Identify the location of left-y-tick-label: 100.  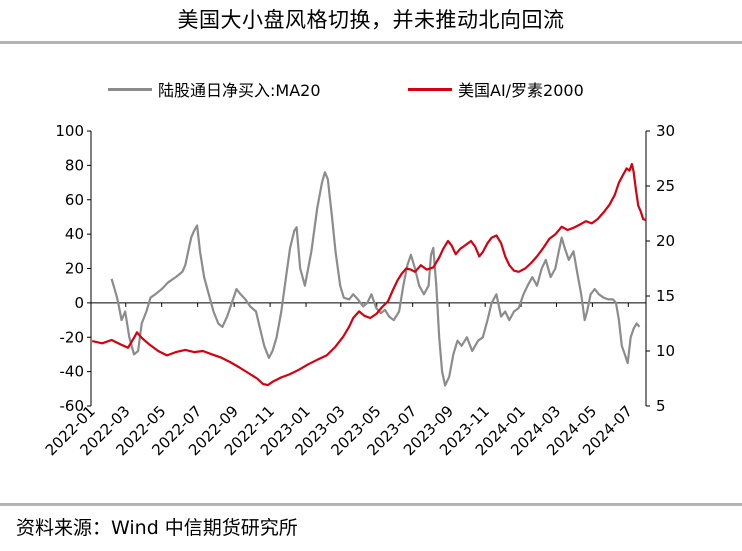
(69, 131).